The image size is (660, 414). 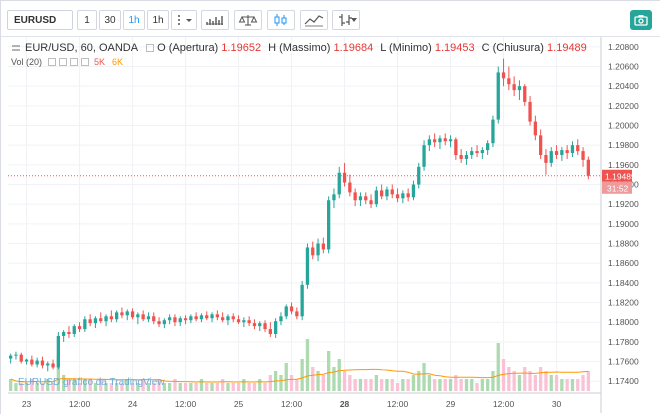 I want to click on price-tick-label: 1.18600, so click(x=623, y=263).